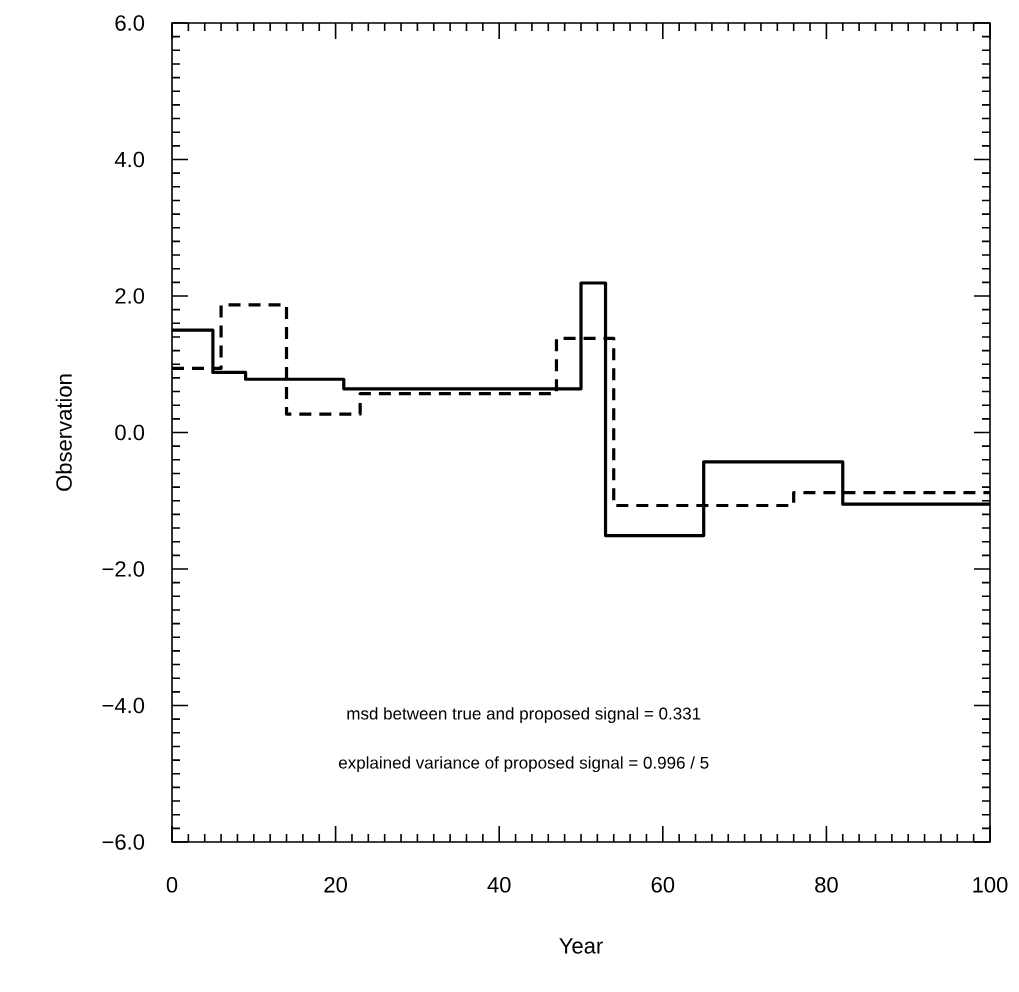 The width and height of the screenshot is (1019, 992). What do you see at coordinates (523, 764) in the screenshot?
I see `annotation: explained variance of proposed signal = 0.996 / 5` at bounding box center [523, 764].